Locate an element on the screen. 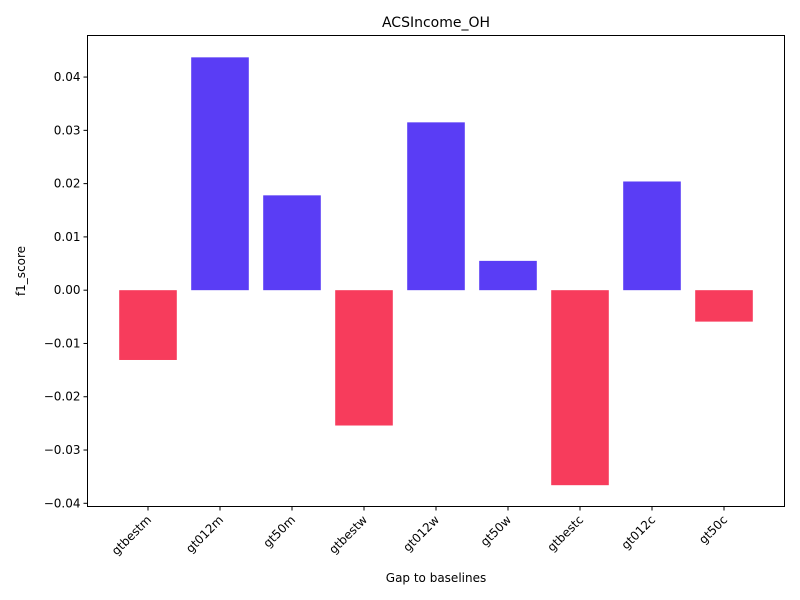  x-tick-label: gtbestc is located at coordinates (565, 534).